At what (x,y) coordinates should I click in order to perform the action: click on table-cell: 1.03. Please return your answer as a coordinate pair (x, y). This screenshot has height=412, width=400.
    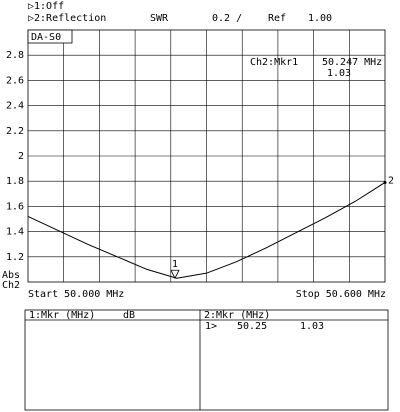
    Looking at the image, I should click on (312, 326).